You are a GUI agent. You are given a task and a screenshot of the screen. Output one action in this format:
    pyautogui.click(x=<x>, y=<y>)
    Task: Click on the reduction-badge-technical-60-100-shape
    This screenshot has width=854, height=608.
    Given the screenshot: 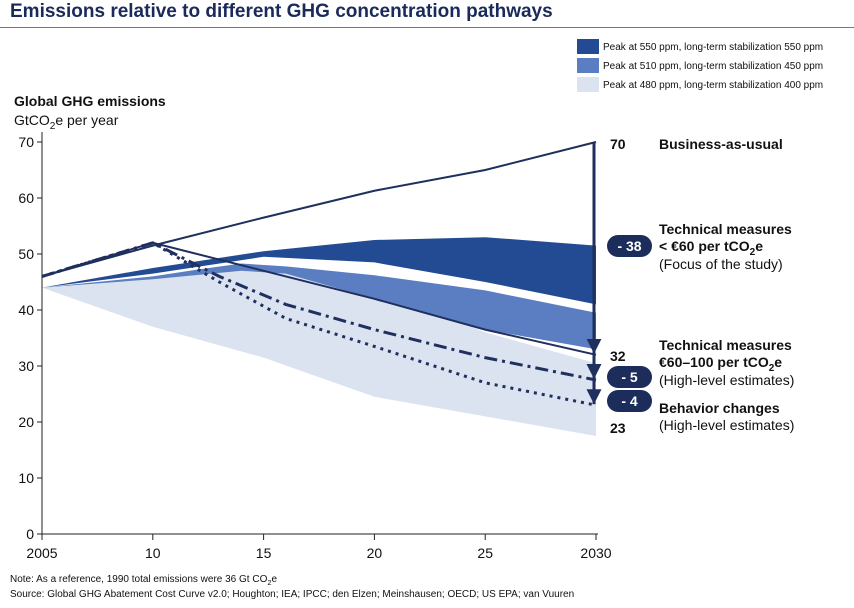 What is the action you would take?
    pyautogui.click(x=629, y=377)
    